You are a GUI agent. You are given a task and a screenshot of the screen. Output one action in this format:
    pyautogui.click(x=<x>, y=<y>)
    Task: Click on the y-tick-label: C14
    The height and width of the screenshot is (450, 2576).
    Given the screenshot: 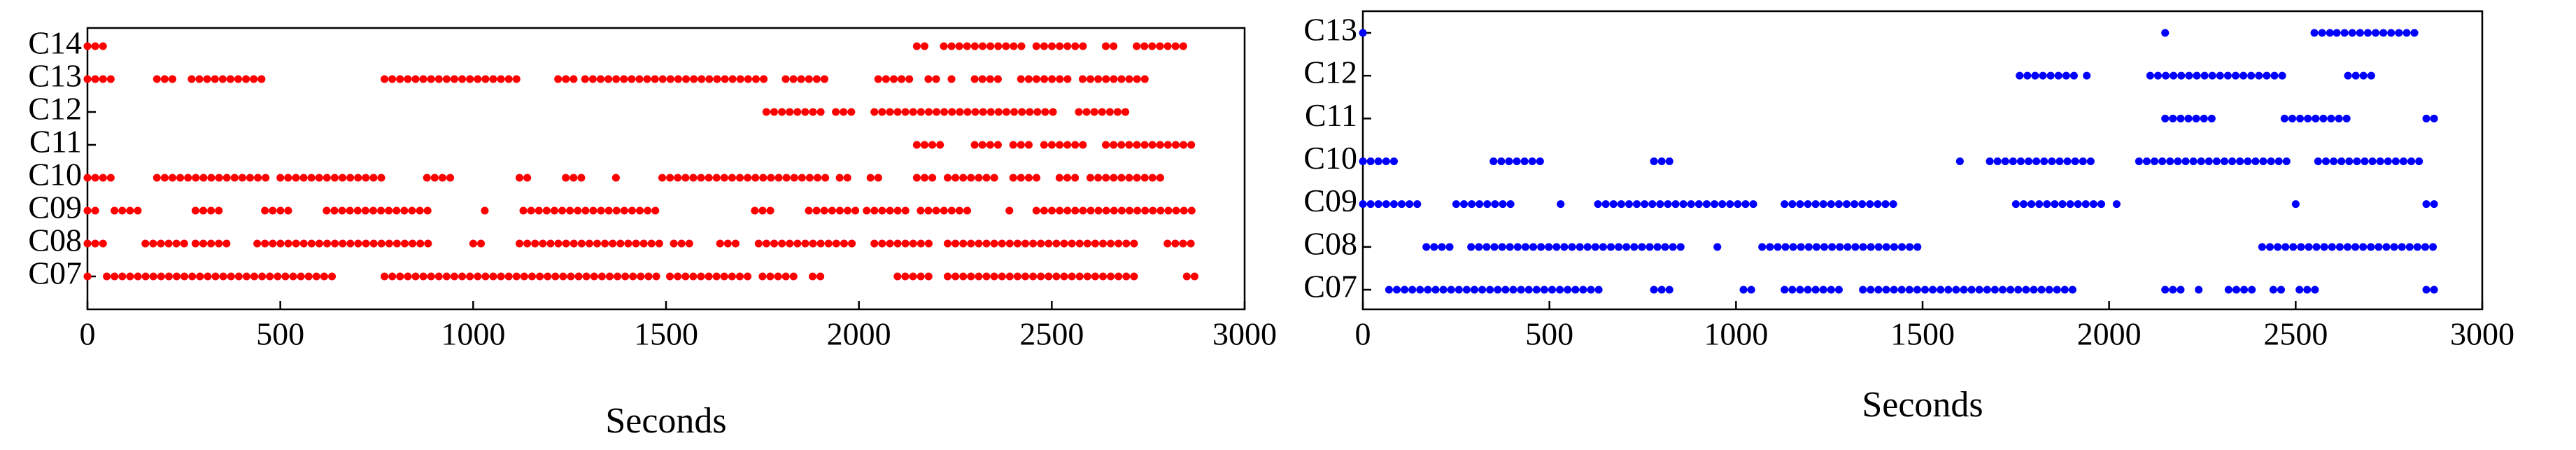 What is the action you would take?
    pyautogui.click(x=55, y=43)
    